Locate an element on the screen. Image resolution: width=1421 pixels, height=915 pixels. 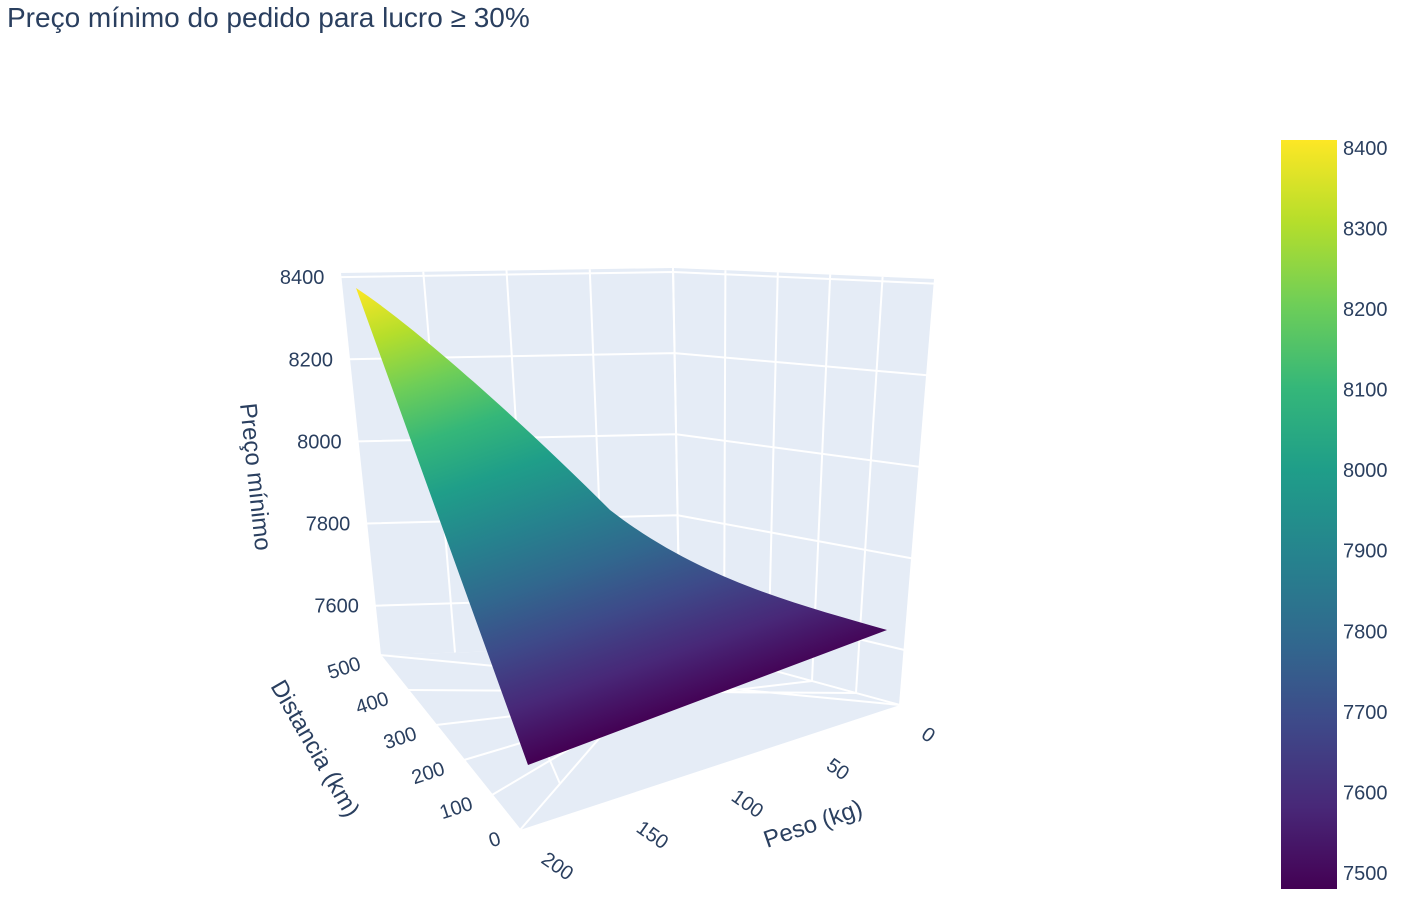
colorbar-tick-label: 8000 is located at coordinates (1365, 471).